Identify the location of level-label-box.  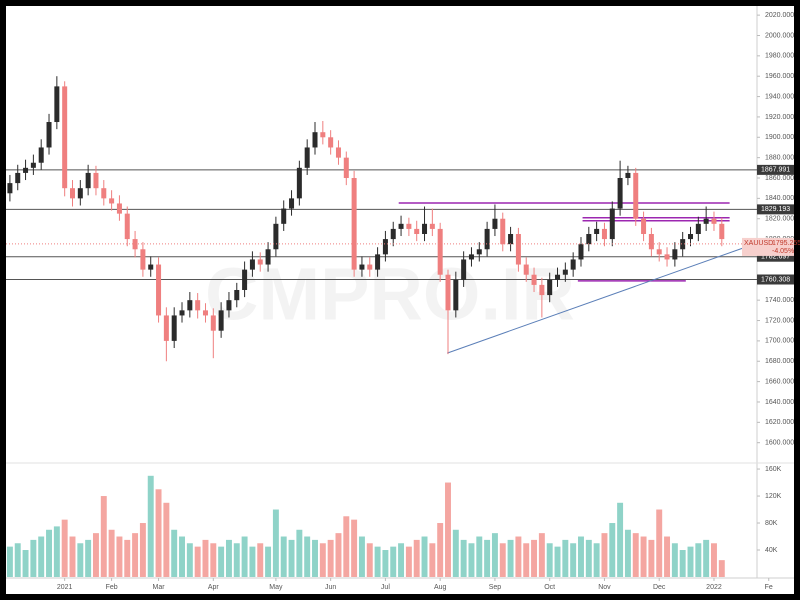
(775, 209).